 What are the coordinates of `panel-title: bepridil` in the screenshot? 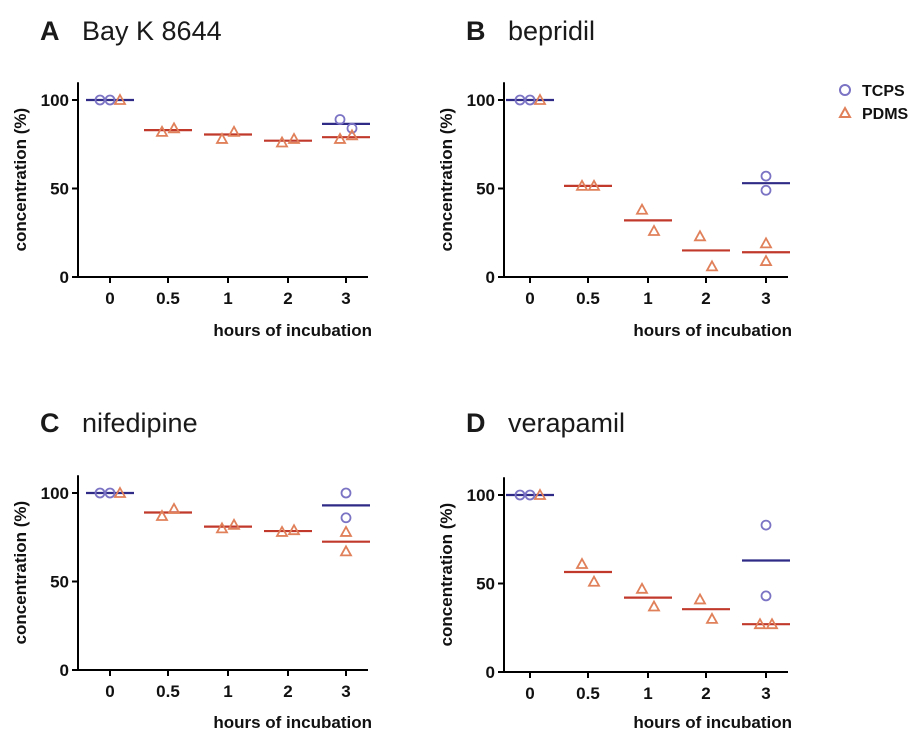 It's located at (551, 31).